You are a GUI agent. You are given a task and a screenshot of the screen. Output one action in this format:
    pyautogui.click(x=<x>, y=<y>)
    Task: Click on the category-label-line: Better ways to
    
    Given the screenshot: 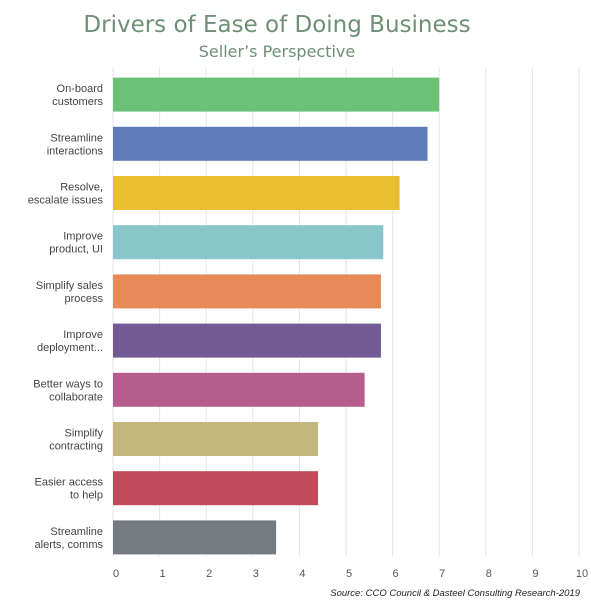 What is the action you would take?
    pyautogui.click(x=68, y=384)
    